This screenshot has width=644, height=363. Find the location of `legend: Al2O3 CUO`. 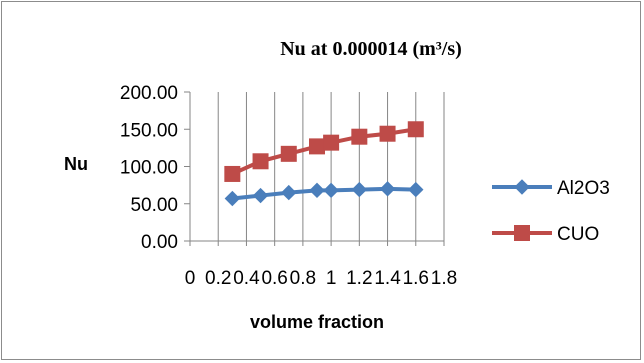

legend: Al2O3 CUO is located at coordinates (551, 211).